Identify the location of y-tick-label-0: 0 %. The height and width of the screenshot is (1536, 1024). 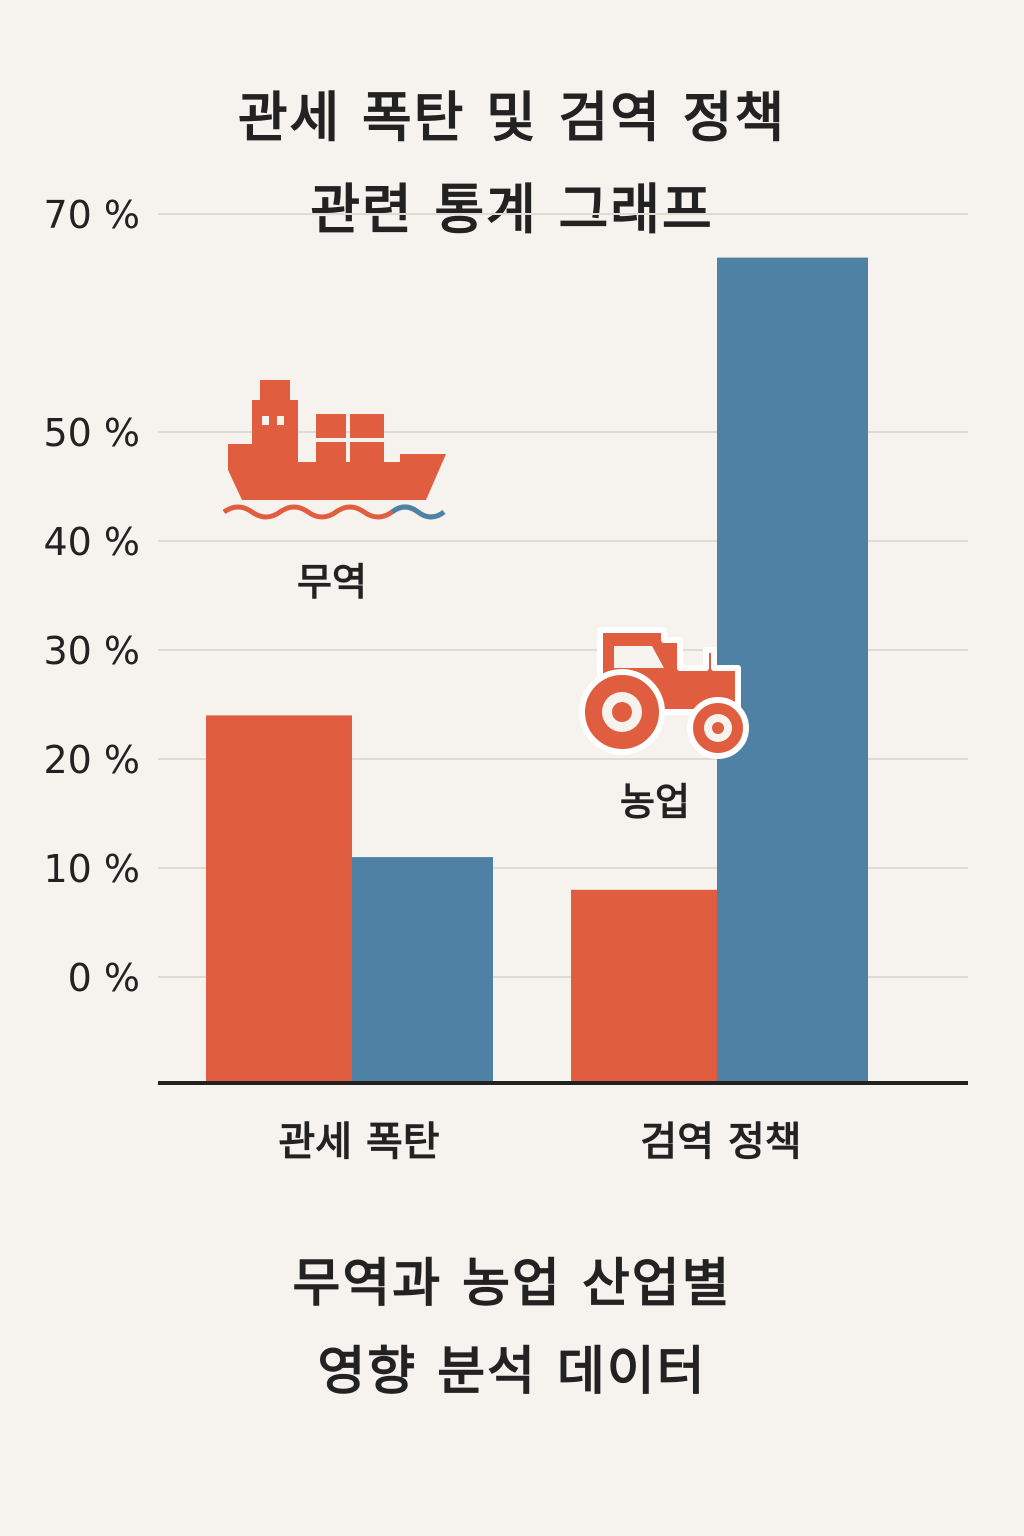
(104, 978).